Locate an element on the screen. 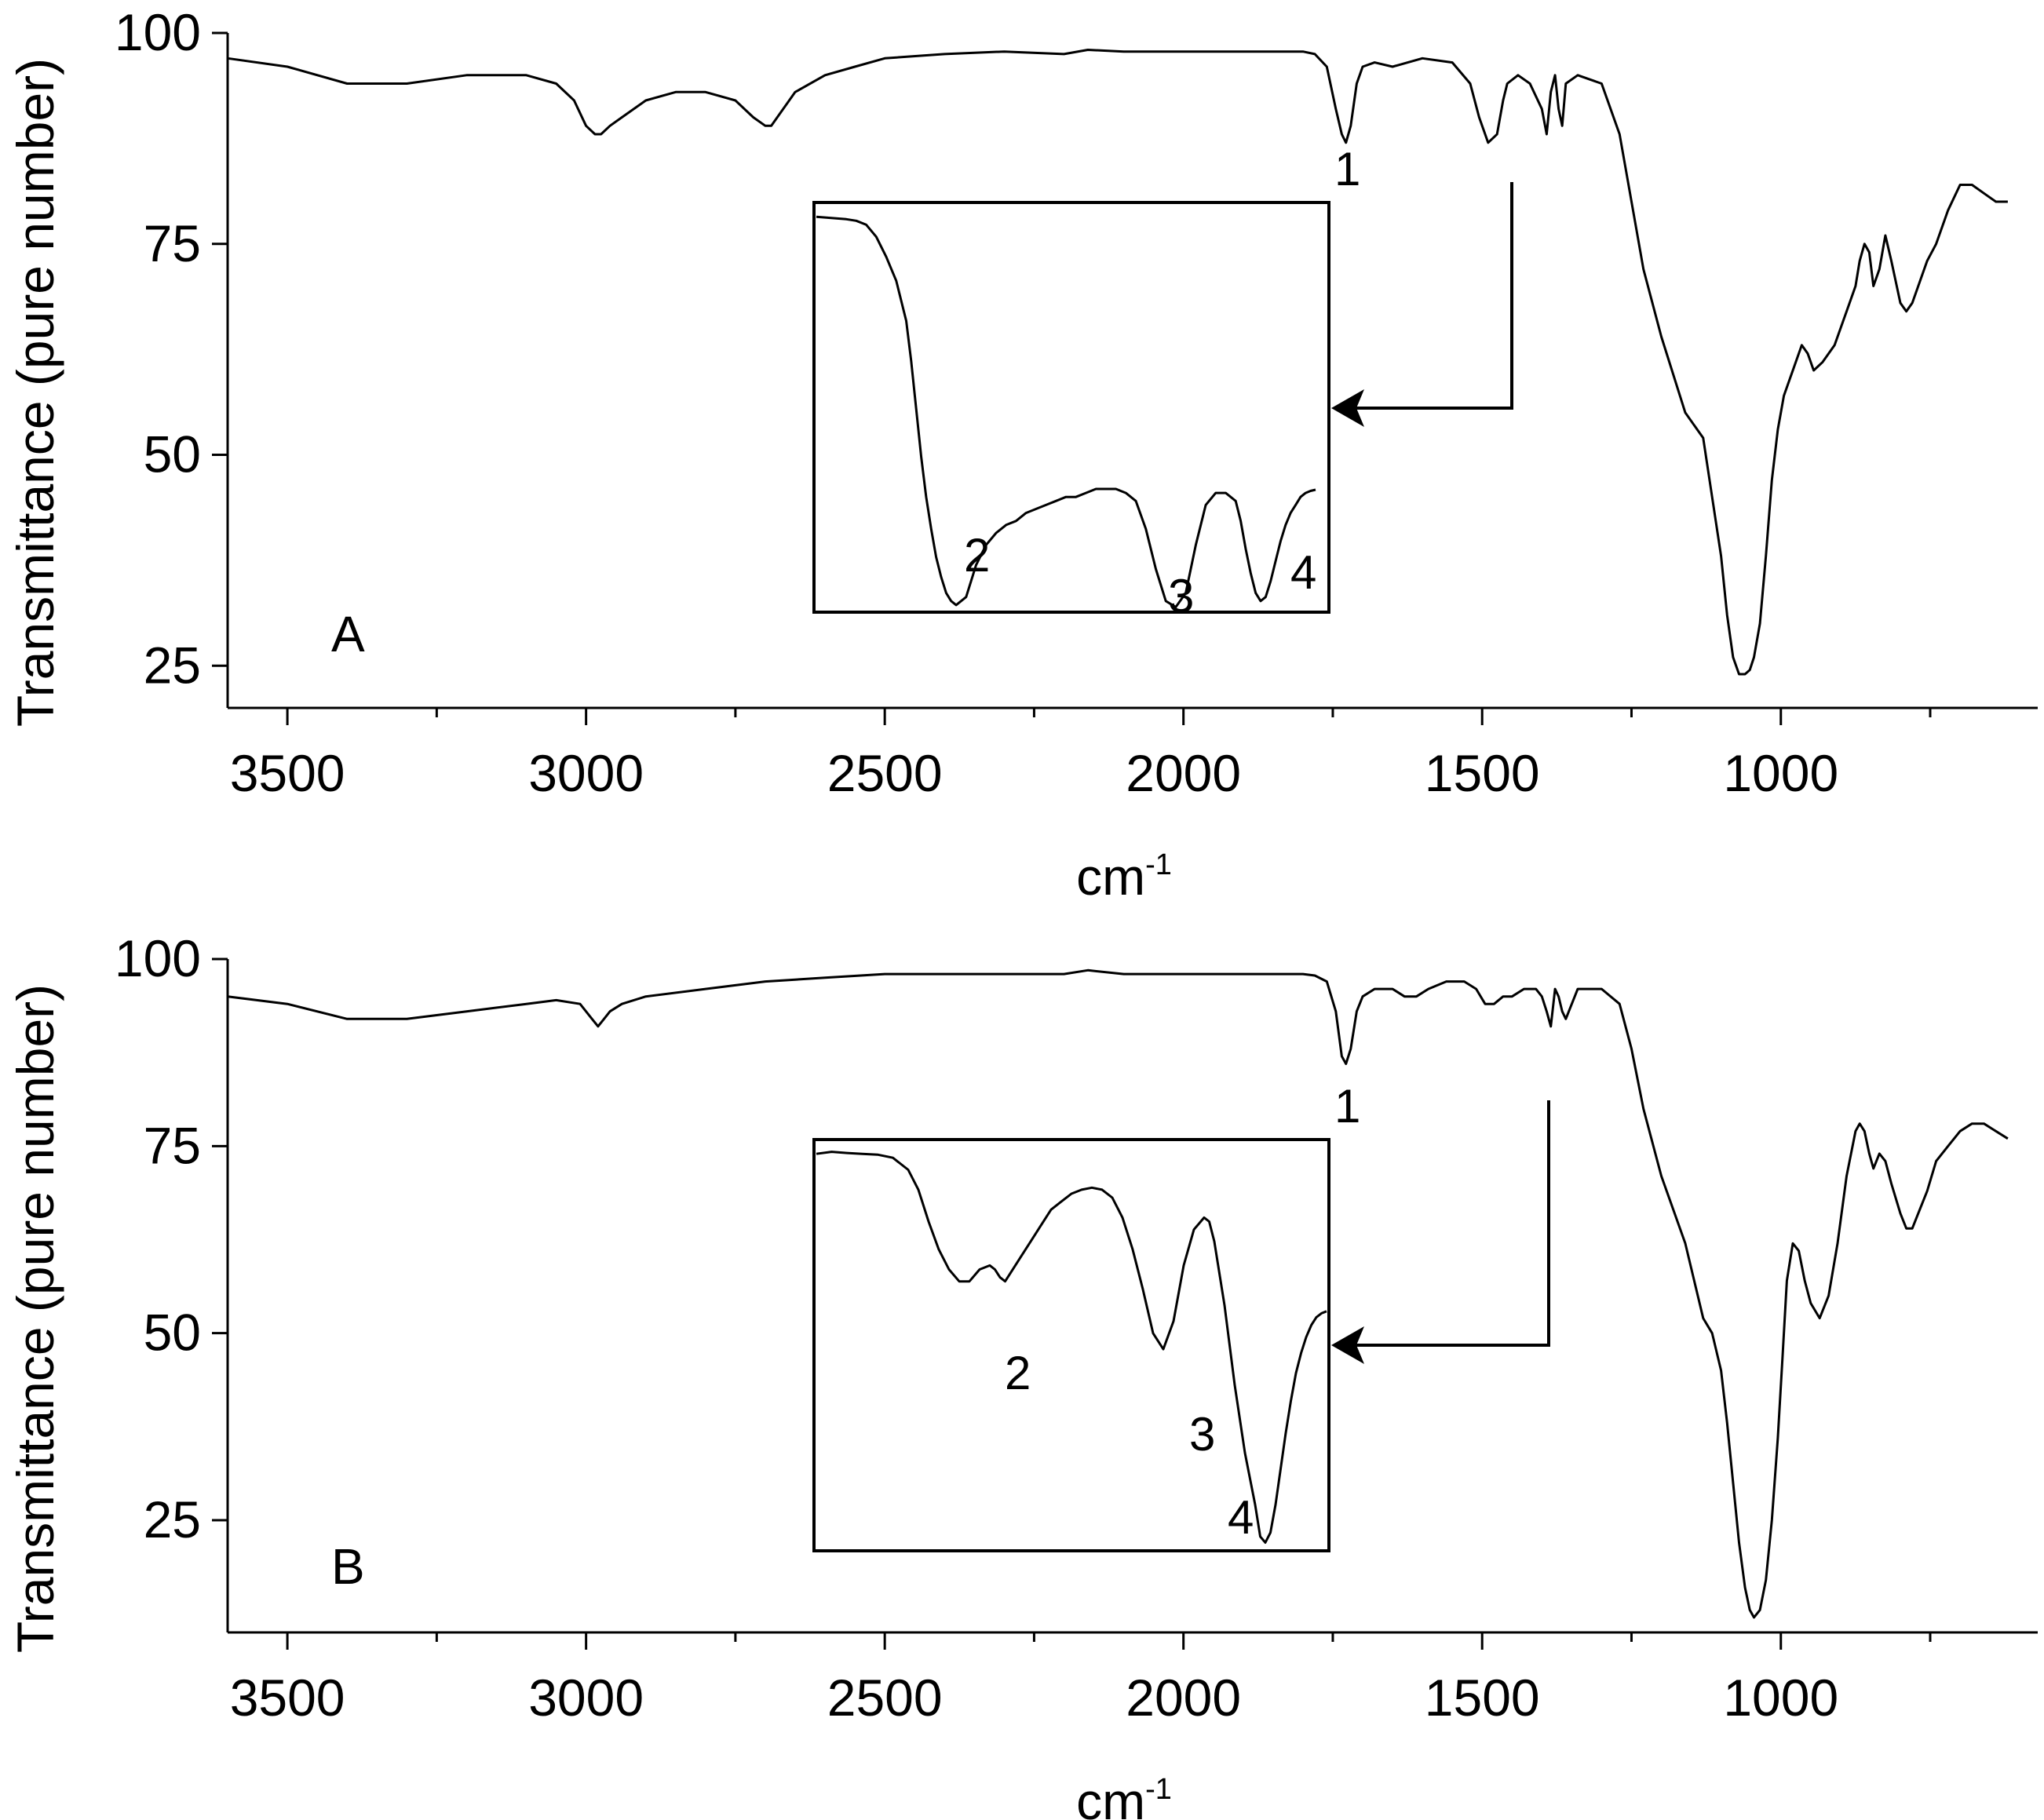 Image resolution: width=2044 pixels, height=1820 pixels. inset-spectrum-a is located at coordinates (1066, 411).